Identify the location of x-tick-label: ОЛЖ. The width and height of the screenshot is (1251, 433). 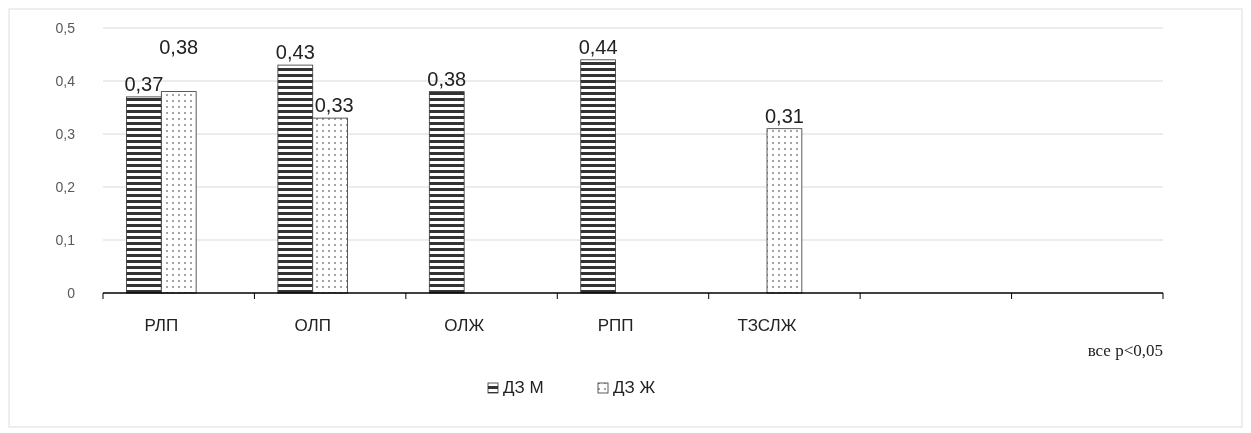
(464, 325).